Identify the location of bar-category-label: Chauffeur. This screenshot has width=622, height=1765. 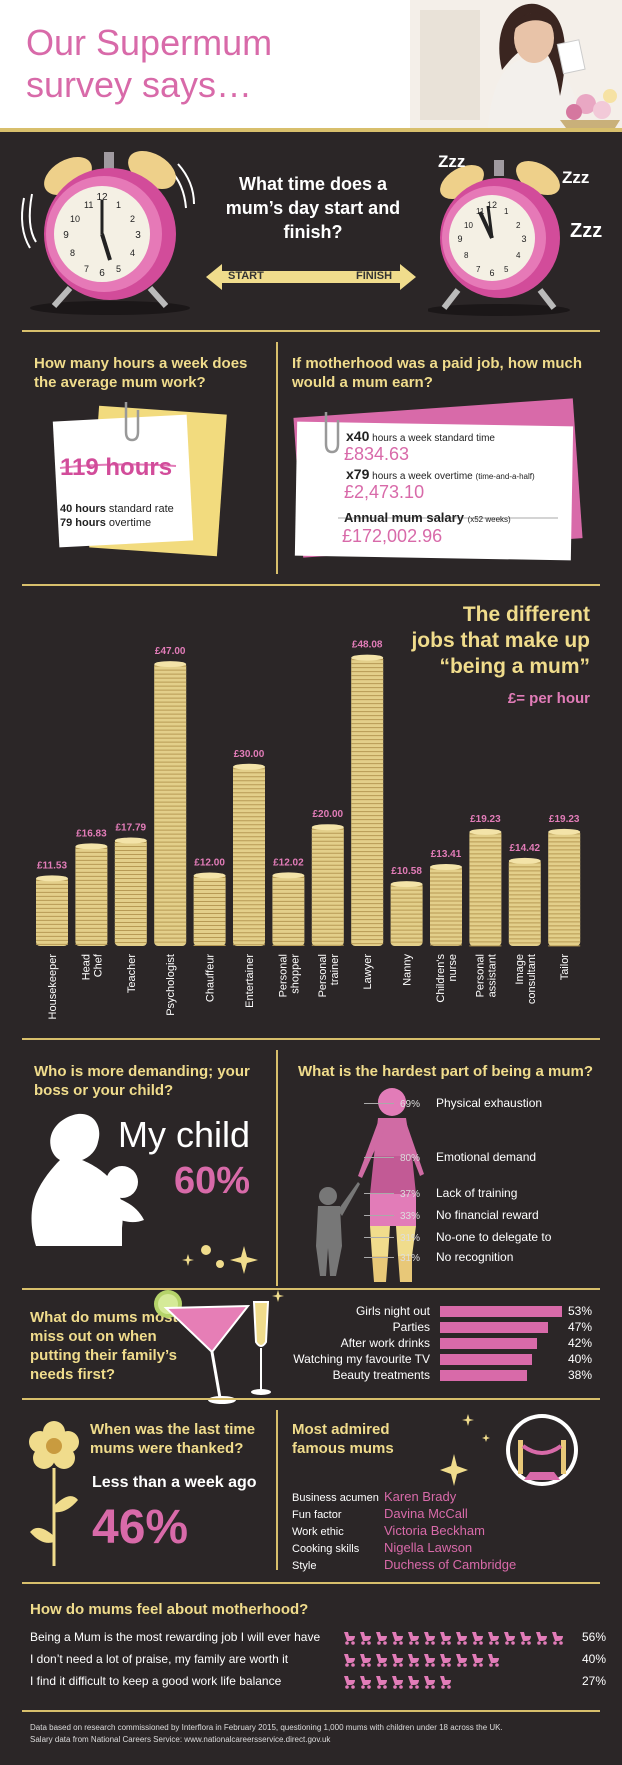
(211, 978).